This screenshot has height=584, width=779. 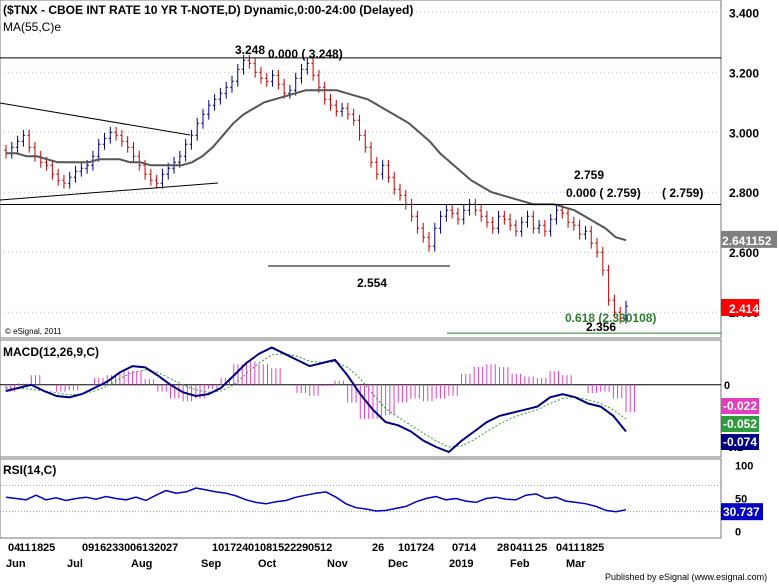 I want to click on date-tick-label: 12, so click(x=326, y=548).